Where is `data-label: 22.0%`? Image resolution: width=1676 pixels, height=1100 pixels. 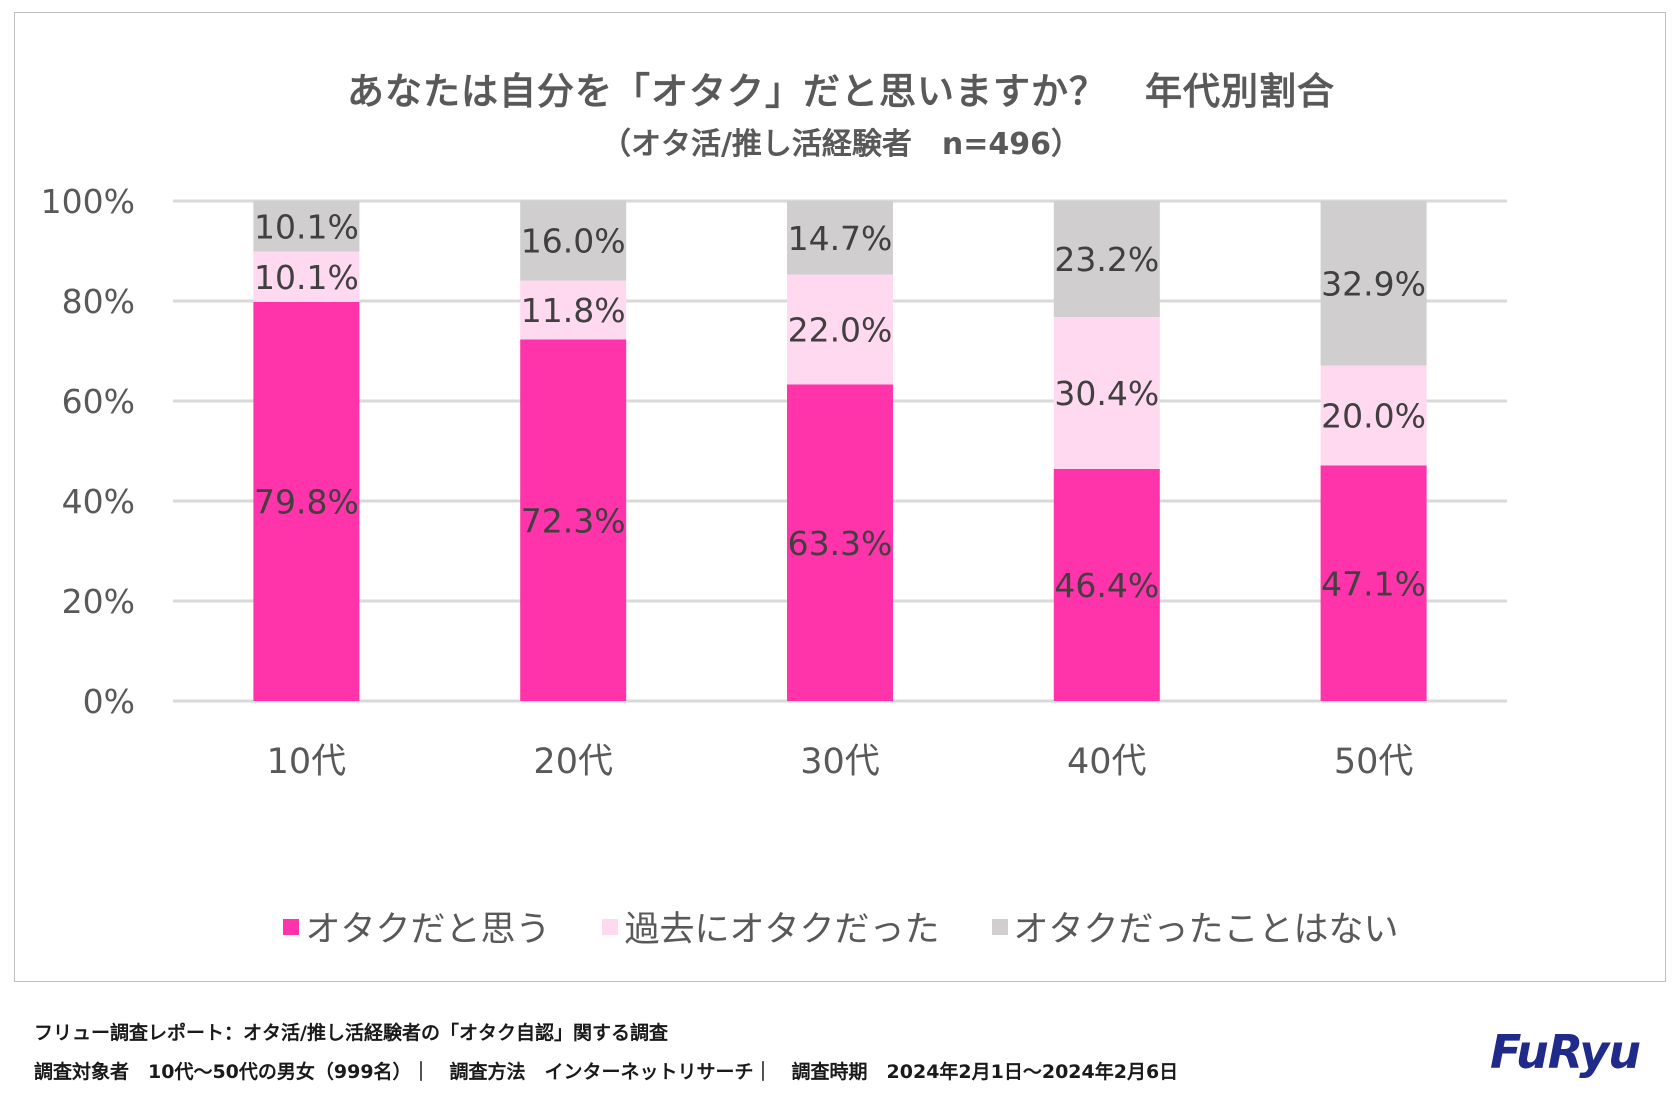 data-label: 22.0% is located at coordinates (840, 330).